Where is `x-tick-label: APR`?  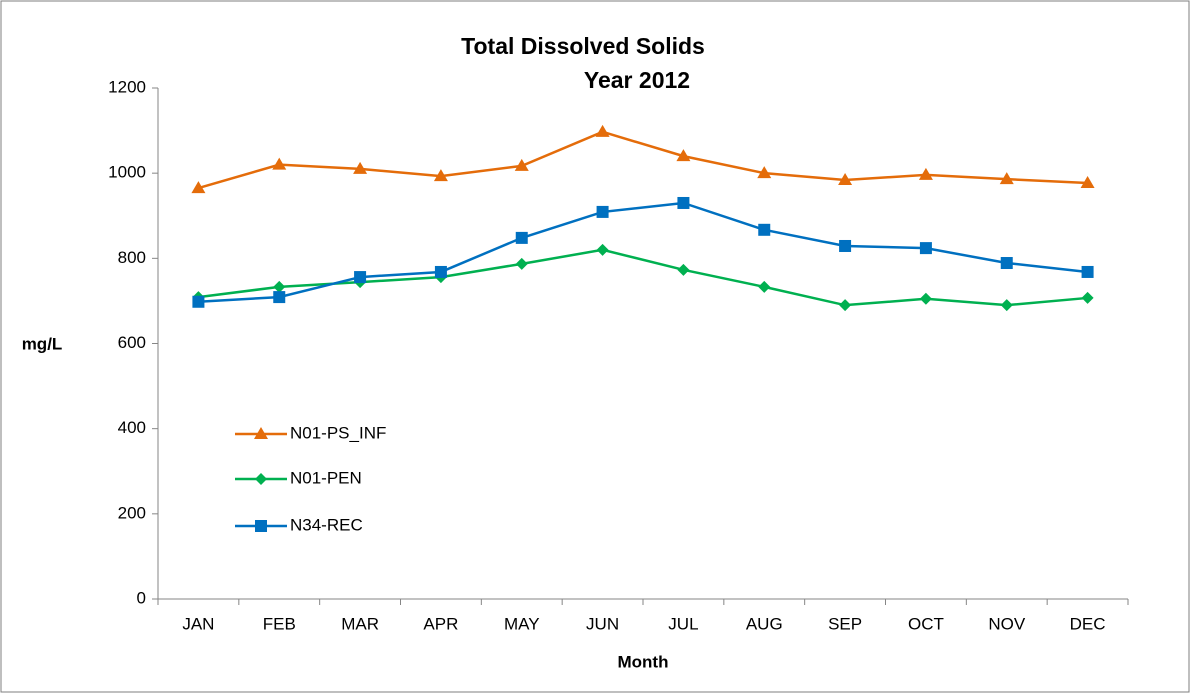 x-tick-label: APR is located at coordinates (440, 623).